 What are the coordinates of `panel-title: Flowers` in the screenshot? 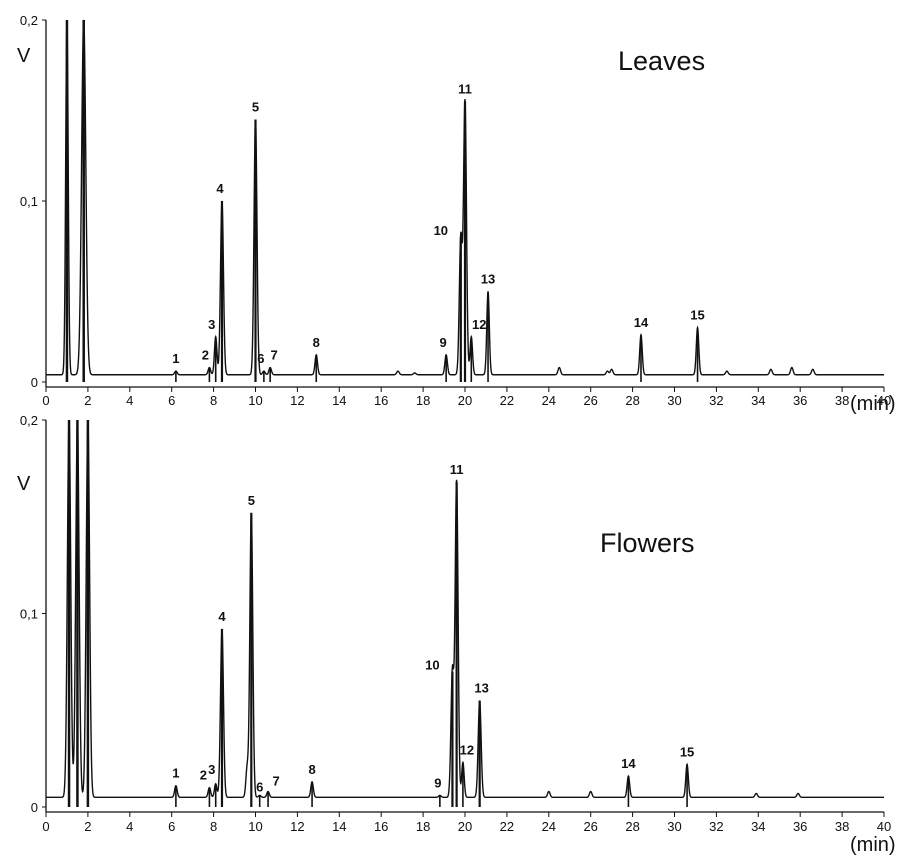 It's located at (647, 543).